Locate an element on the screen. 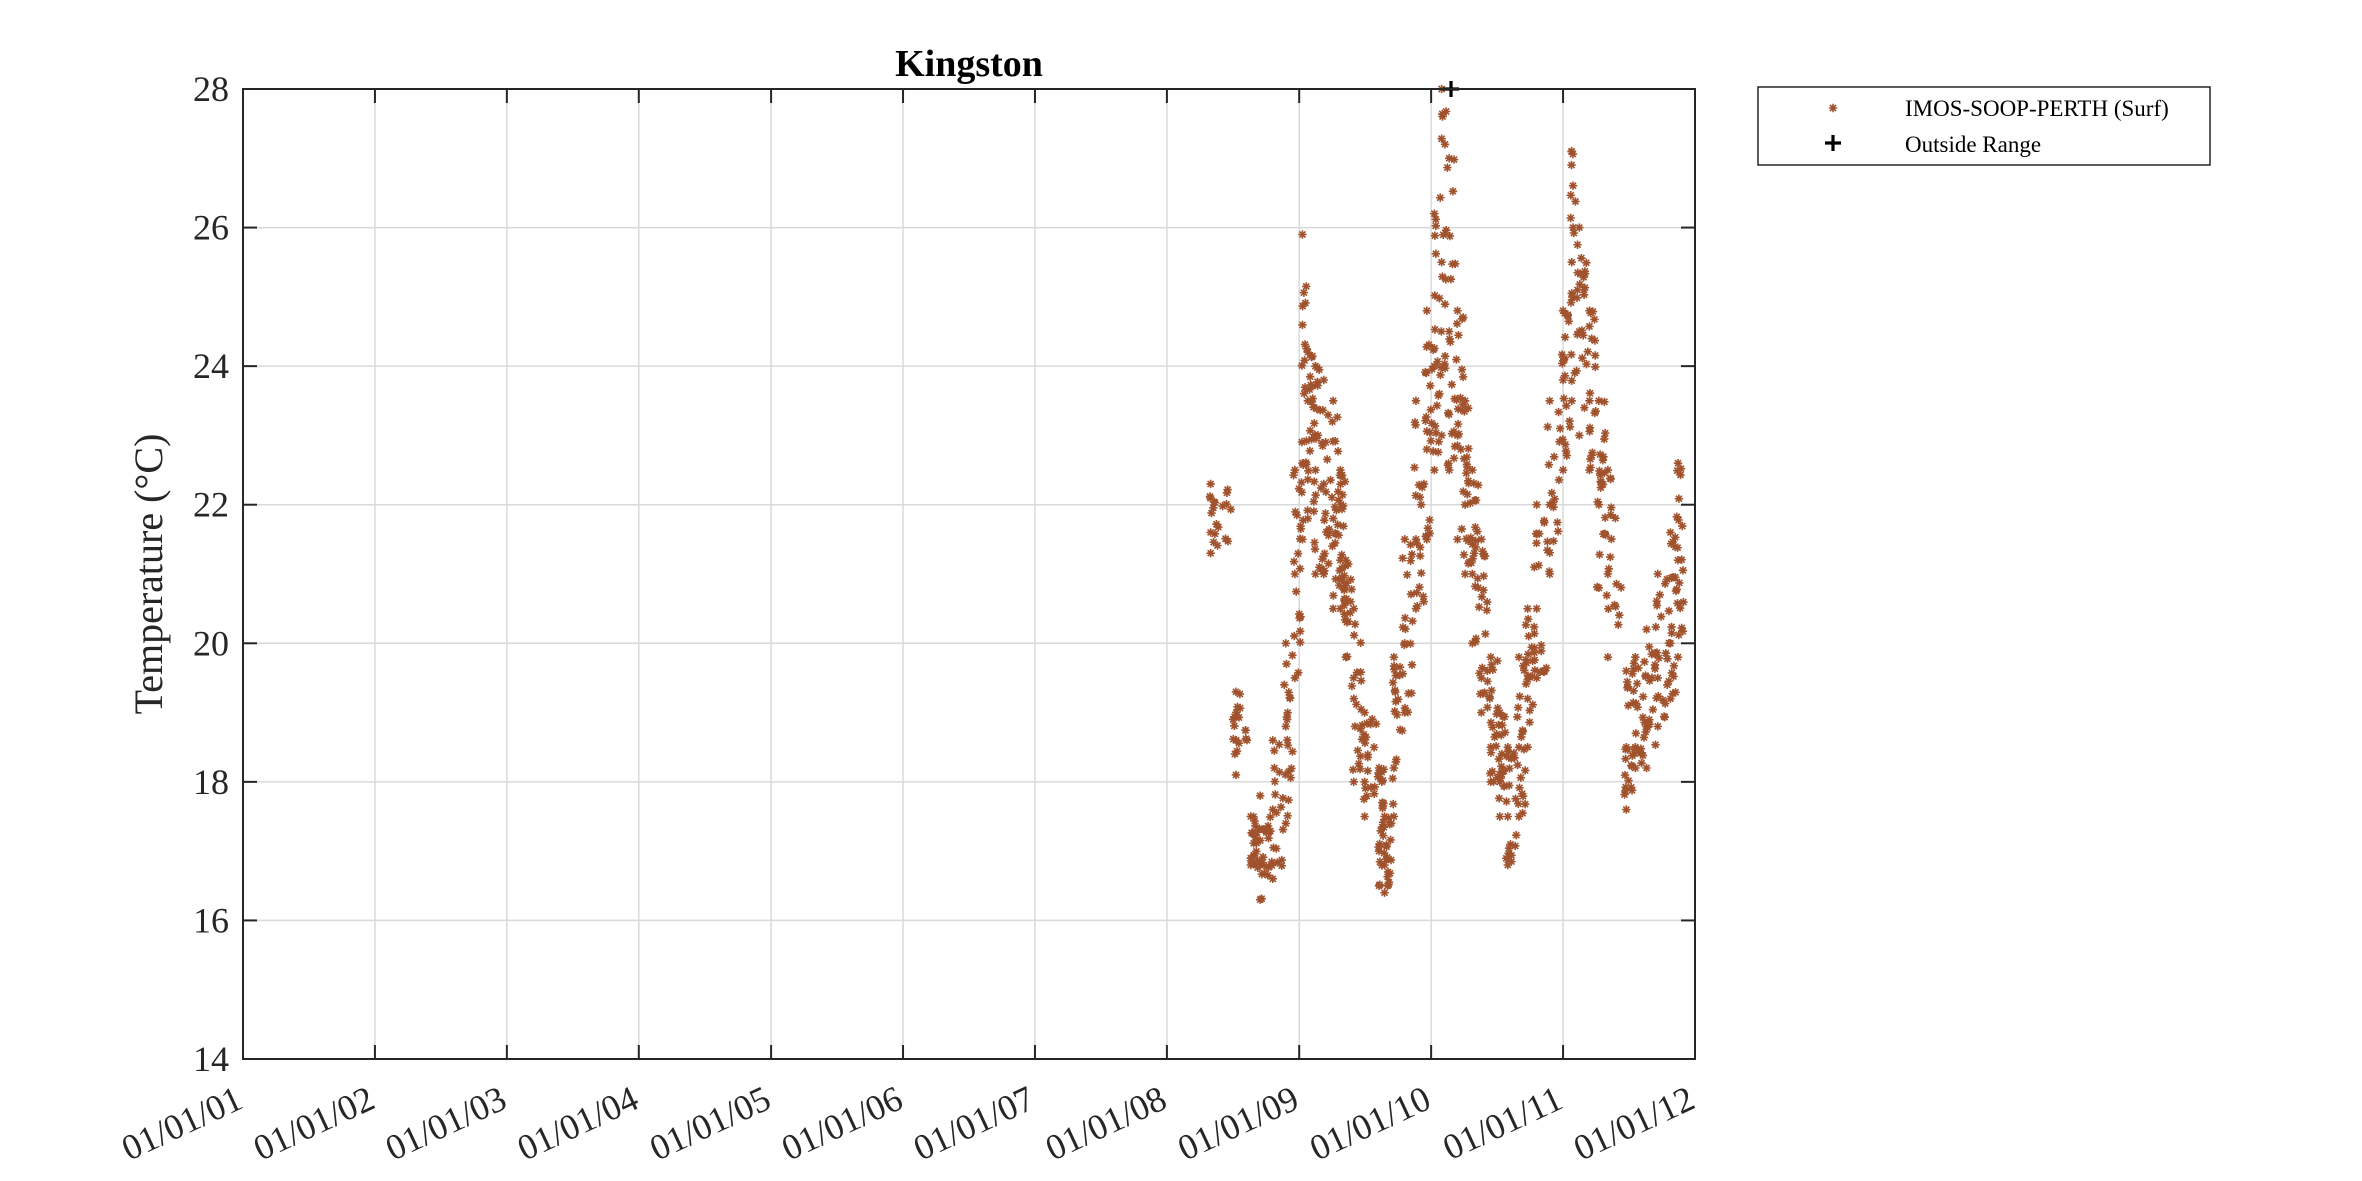  y-tick-label: 22 is located at coordinates (211, 505).